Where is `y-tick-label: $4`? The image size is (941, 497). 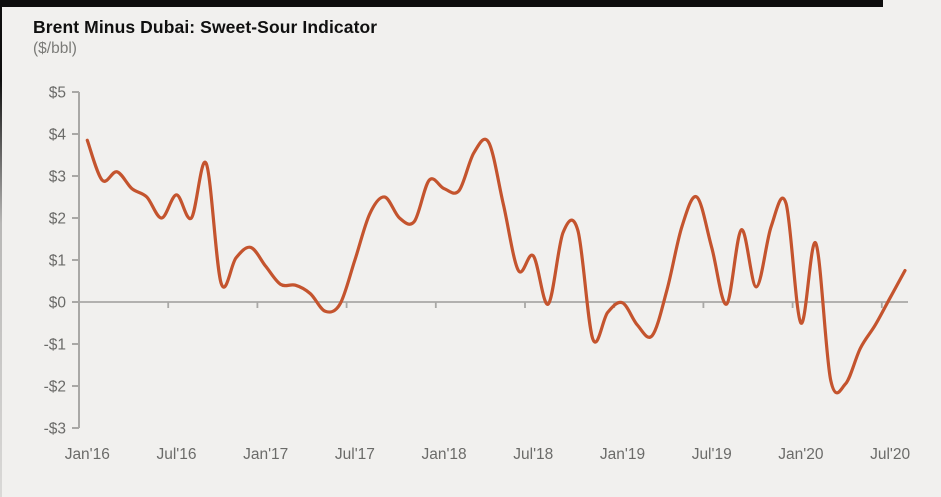 y-tick-label: $4 is located at coordinates (58, 135).